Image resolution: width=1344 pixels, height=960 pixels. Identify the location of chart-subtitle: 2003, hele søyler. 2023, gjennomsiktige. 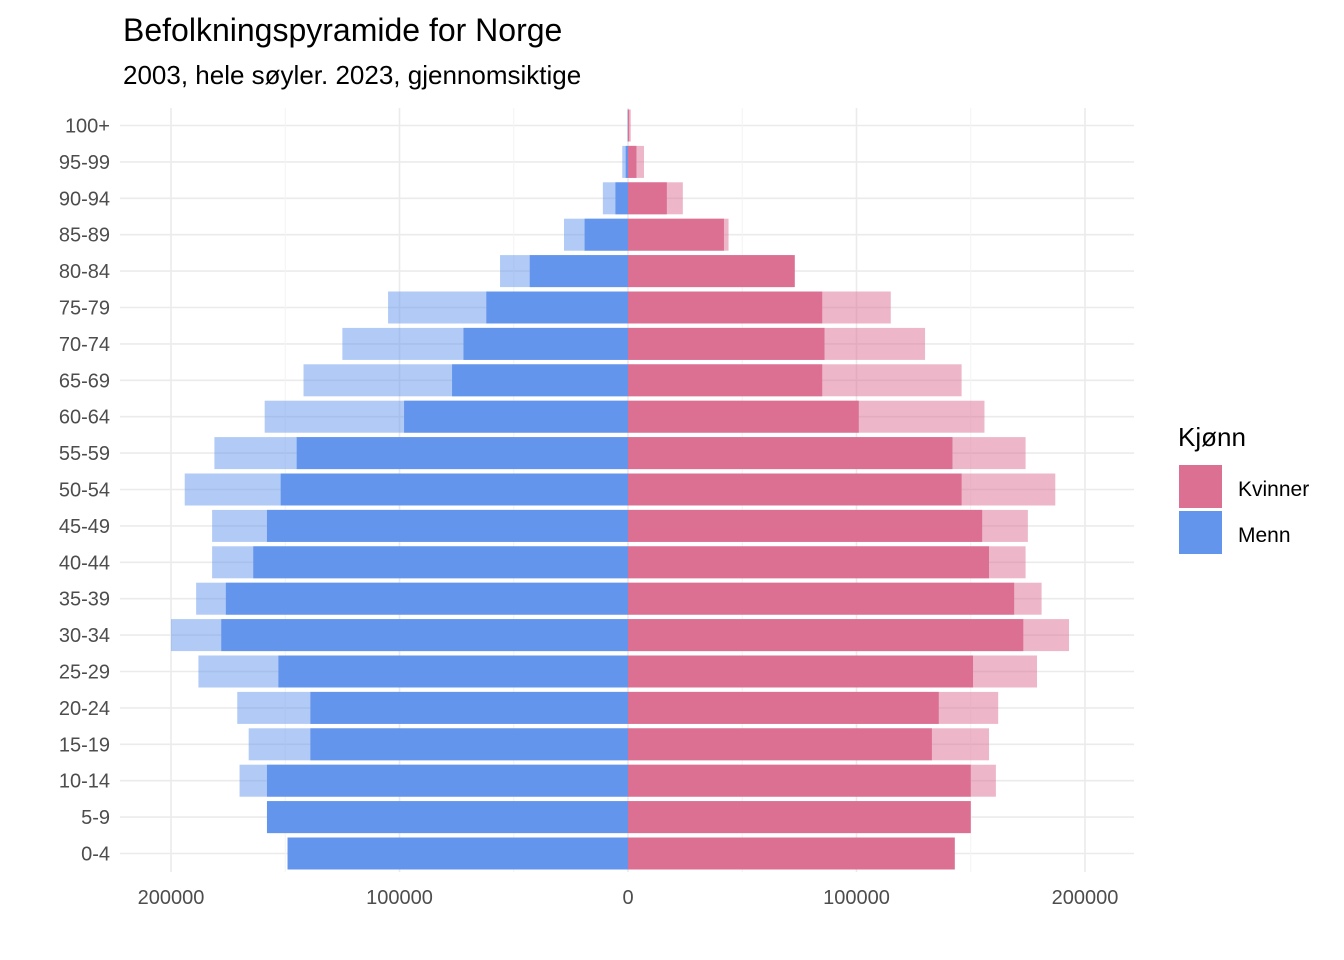
(352, 75).